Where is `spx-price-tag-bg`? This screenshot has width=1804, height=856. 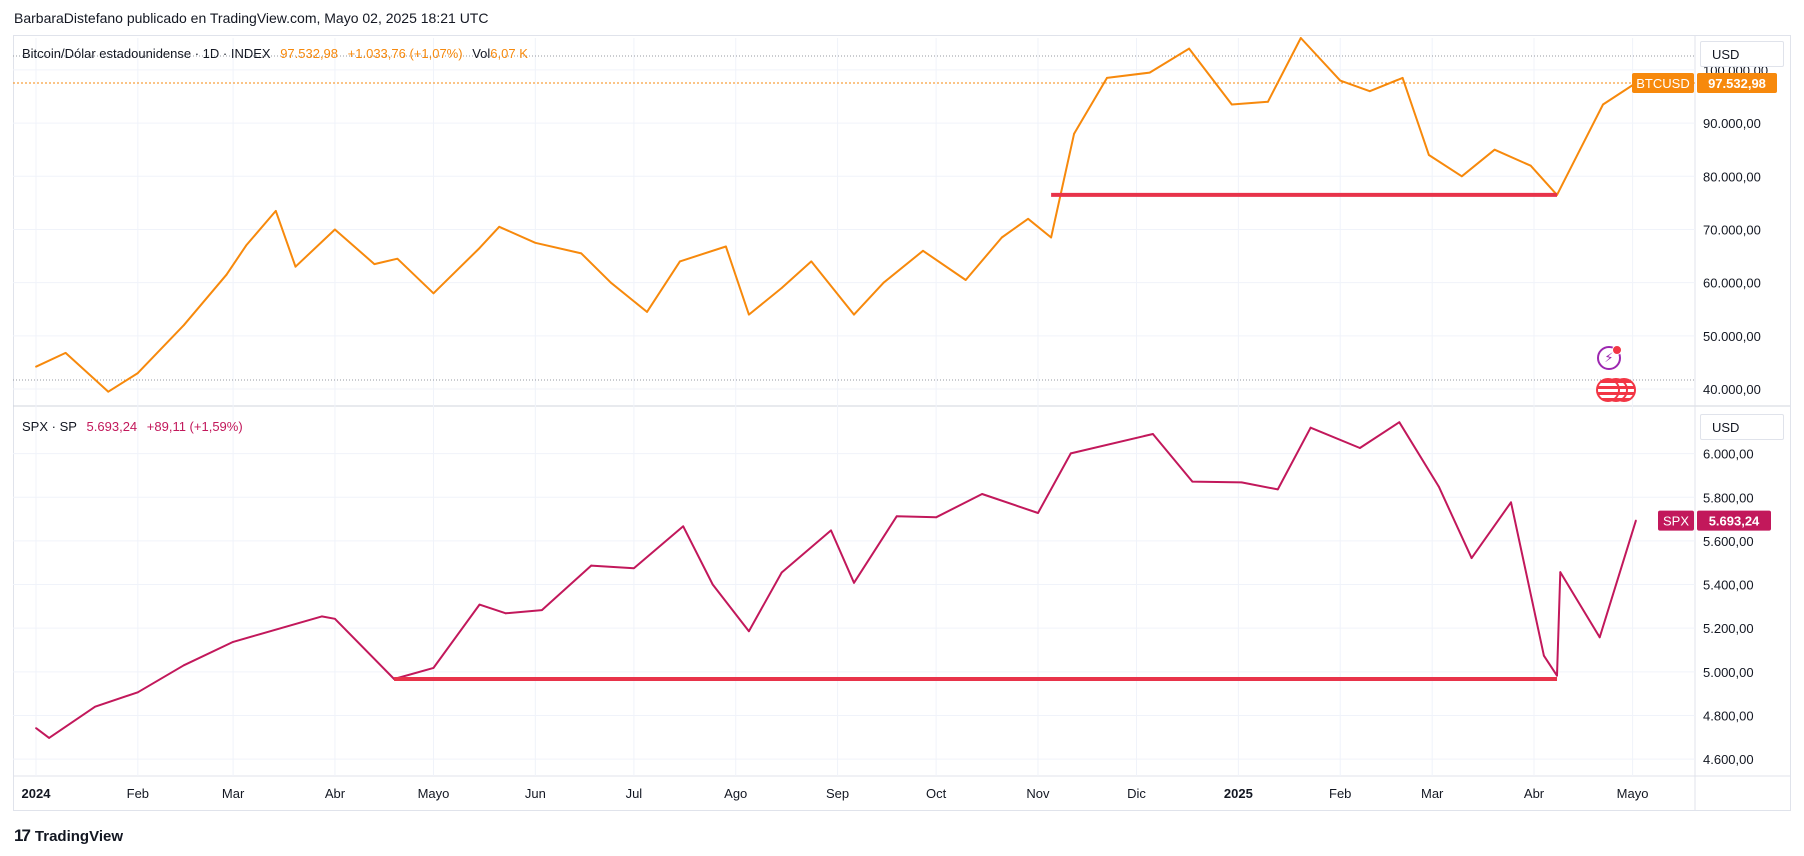
spx-price-tag-bg is located at coordinates (1734, 520).